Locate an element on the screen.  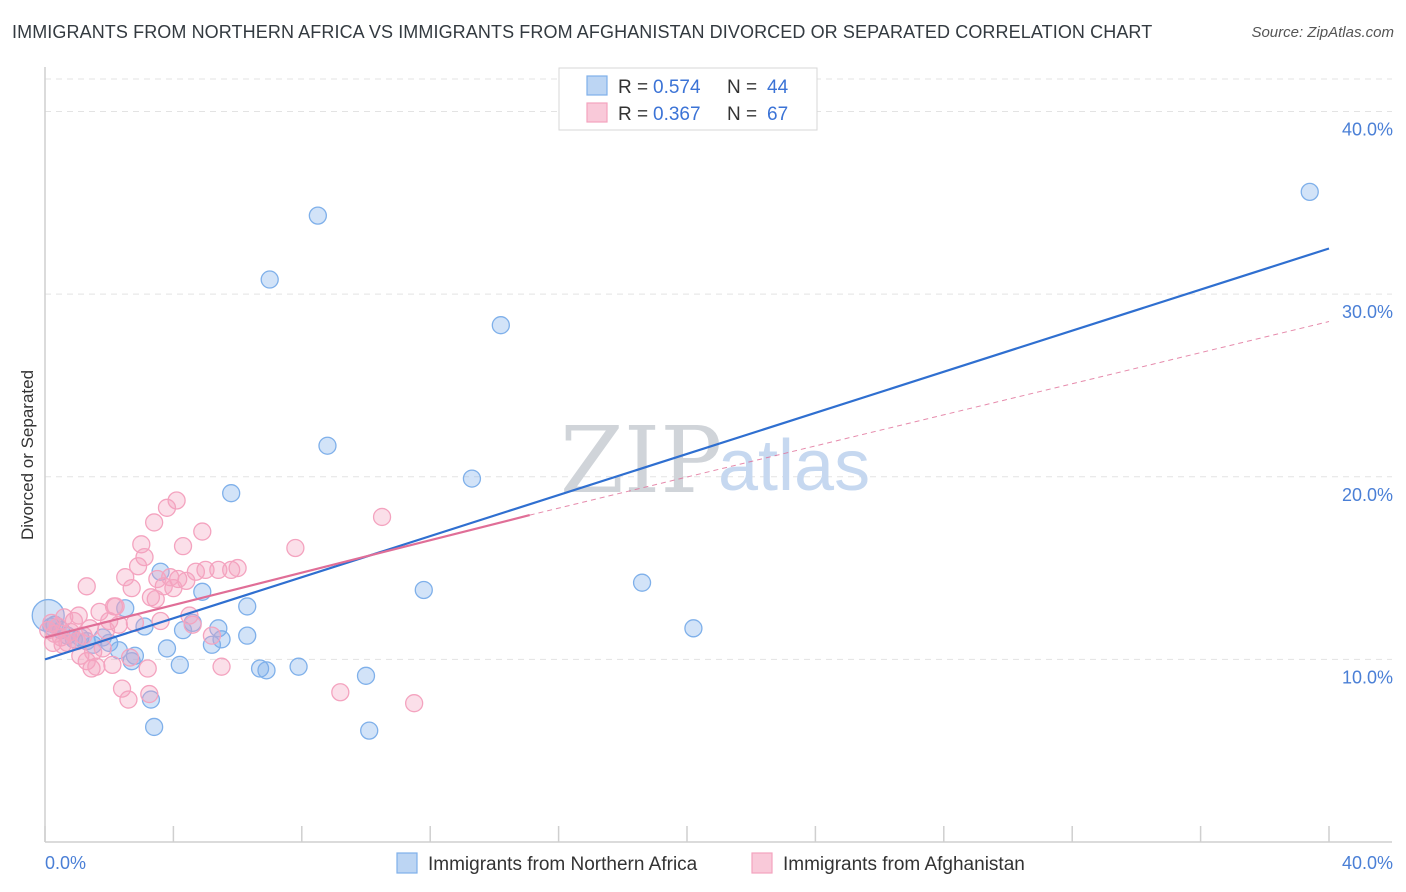
y-axis-tick-labels: 10.0% 20.0% 30.0% 40.0% is located at coordinates (1367, 404).